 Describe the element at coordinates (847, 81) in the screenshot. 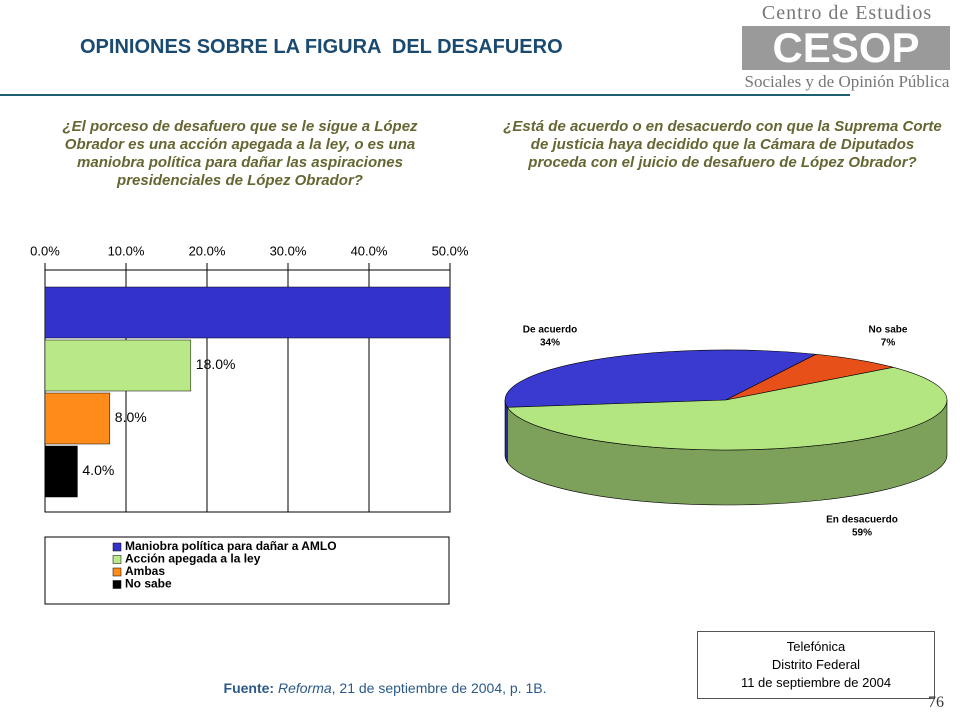

I see `logo-bottom: Sociales y de Opinión Pública` at that location.